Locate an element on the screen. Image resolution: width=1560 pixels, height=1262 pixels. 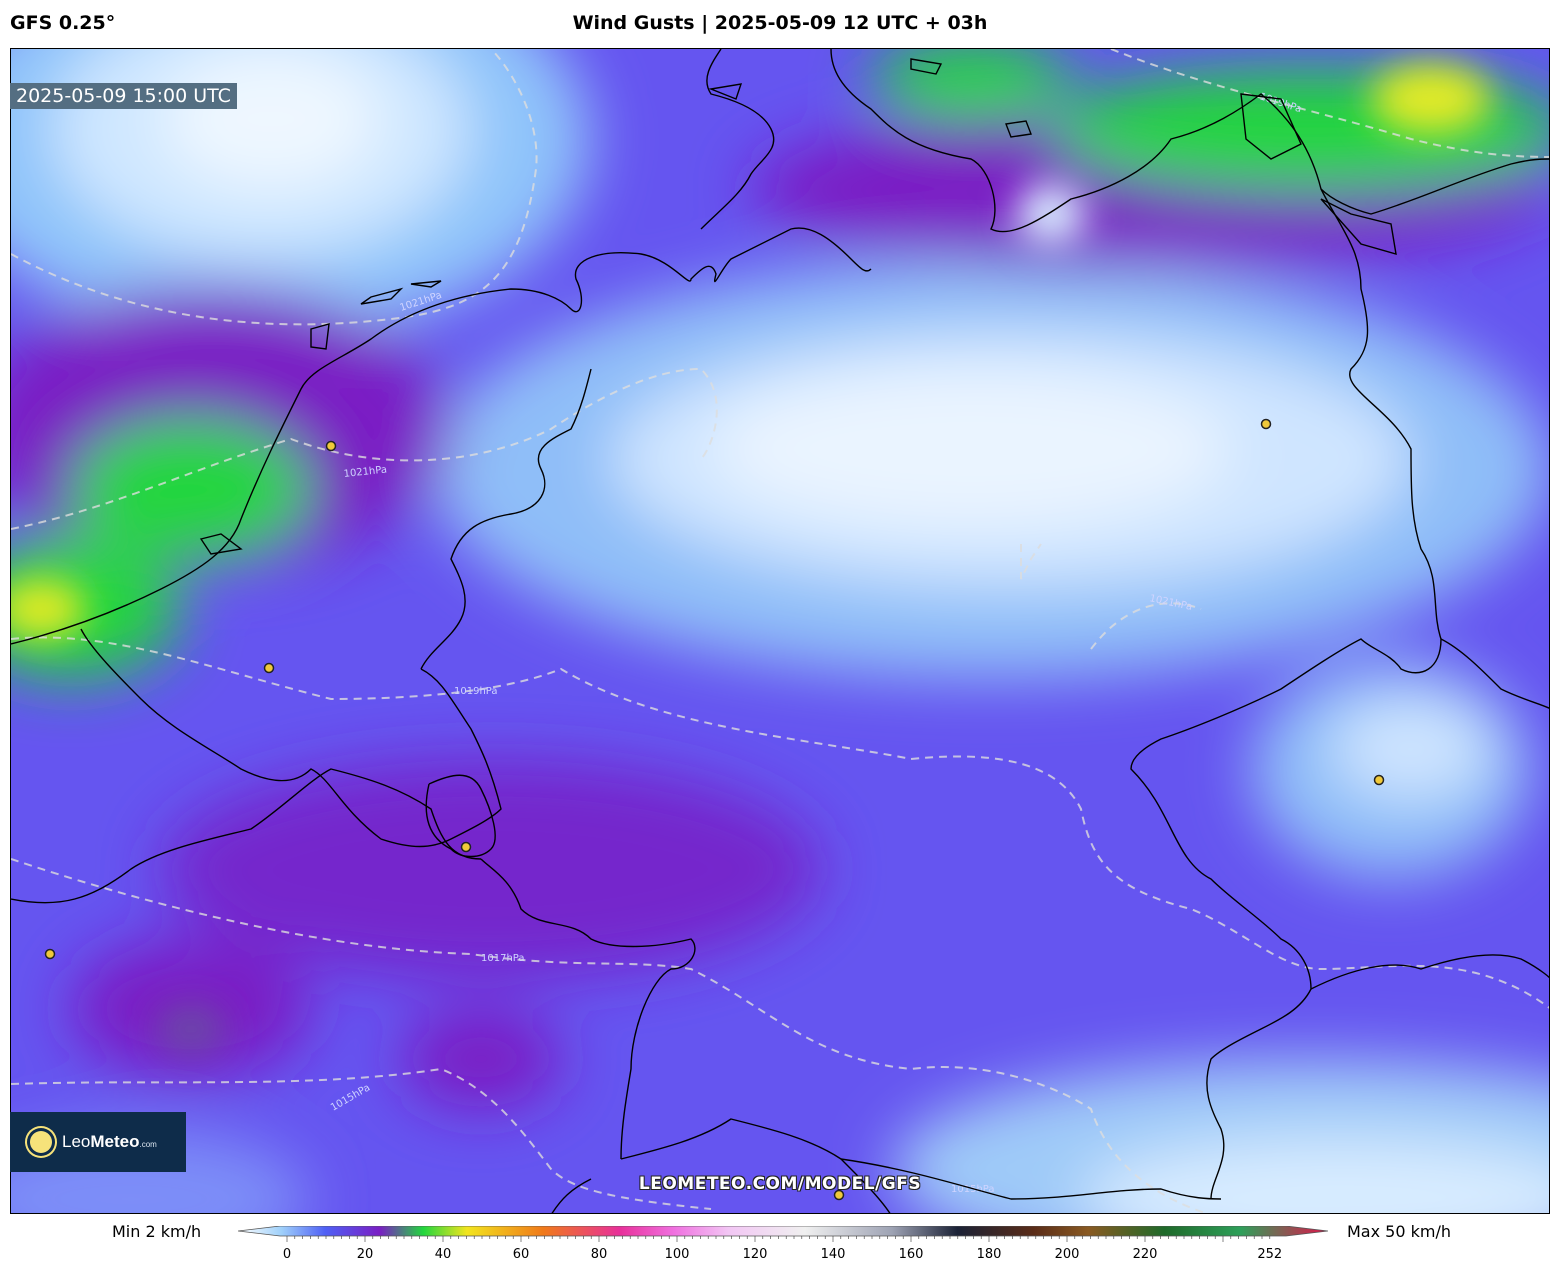
colorbar-tick-label: 160 is located at coordinates (911, 1254).